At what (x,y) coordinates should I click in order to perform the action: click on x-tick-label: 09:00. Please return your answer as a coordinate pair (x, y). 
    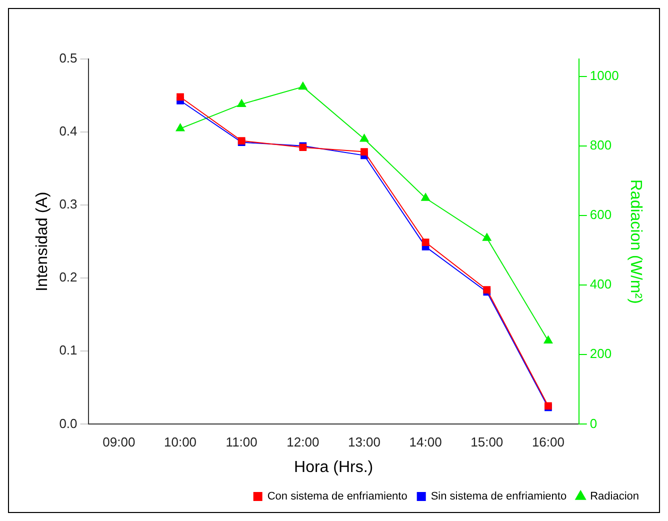
    Looking at the image, I should click on (119, 442).